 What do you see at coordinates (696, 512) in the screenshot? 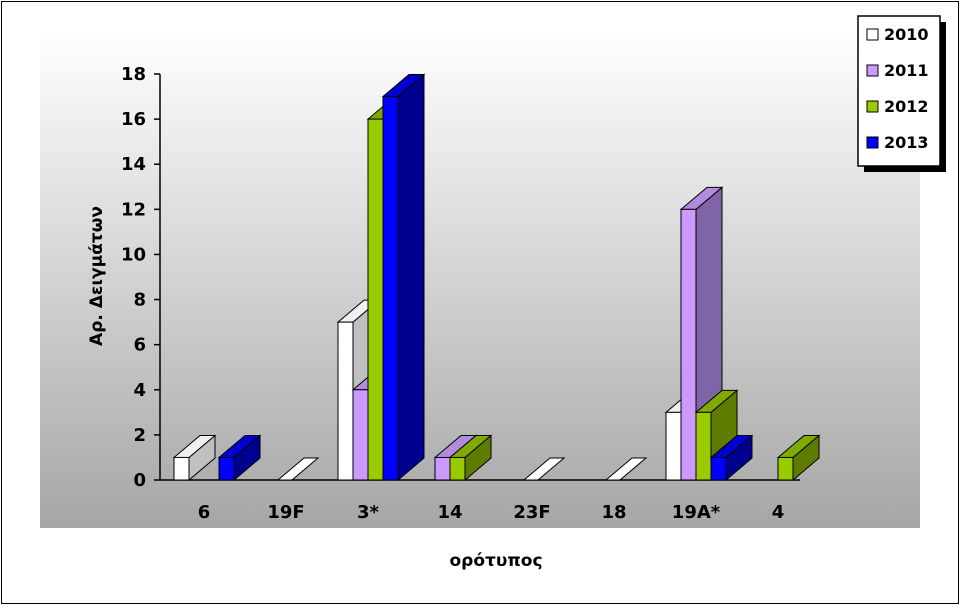
I see `x-tick-label: 19A*` at bounding box center [696, 512].